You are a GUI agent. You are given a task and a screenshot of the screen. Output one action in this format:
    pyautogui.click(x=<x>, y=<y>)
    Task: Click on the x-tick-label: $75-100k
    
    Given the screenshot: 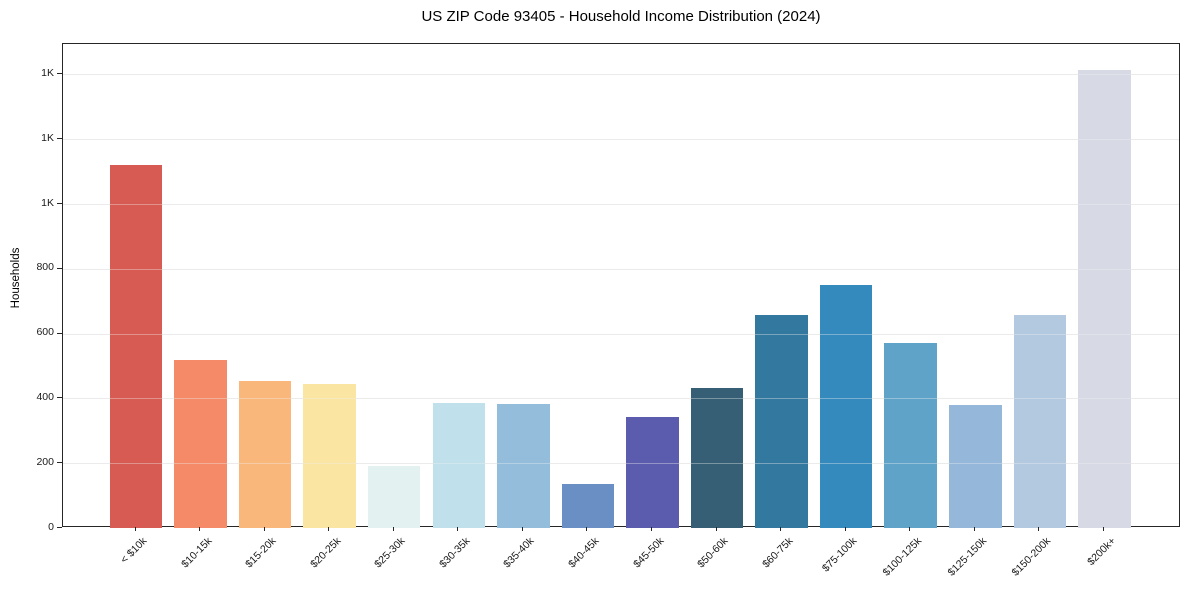 What is the action you would take?
    pyautogui.click(x=840, y=555)
    